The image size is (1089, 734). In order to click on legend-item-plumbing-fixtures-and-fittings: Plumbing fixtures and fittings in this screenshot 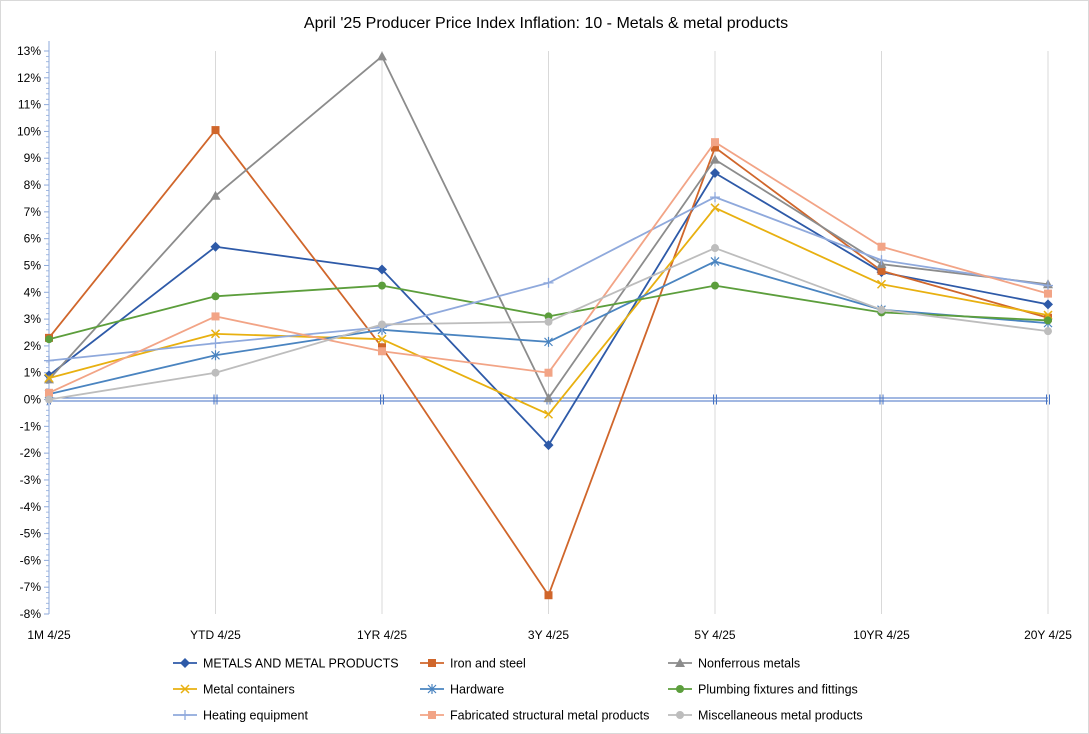, I will do `click(763, 690)`.